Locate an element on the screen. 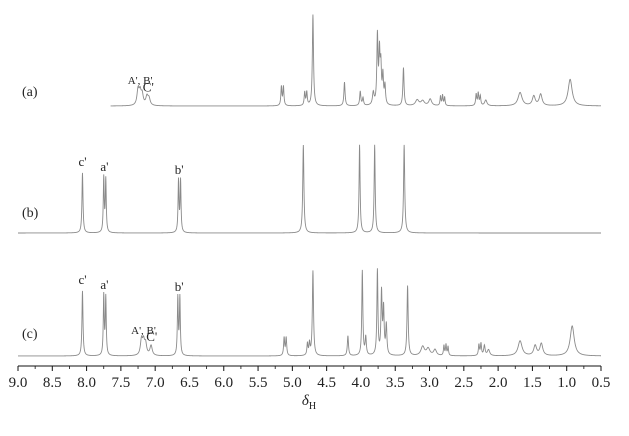 The height and width of the screenshot is (436, 629). x-tick-label-4: 7.0 is located at coordinates (155, 383).